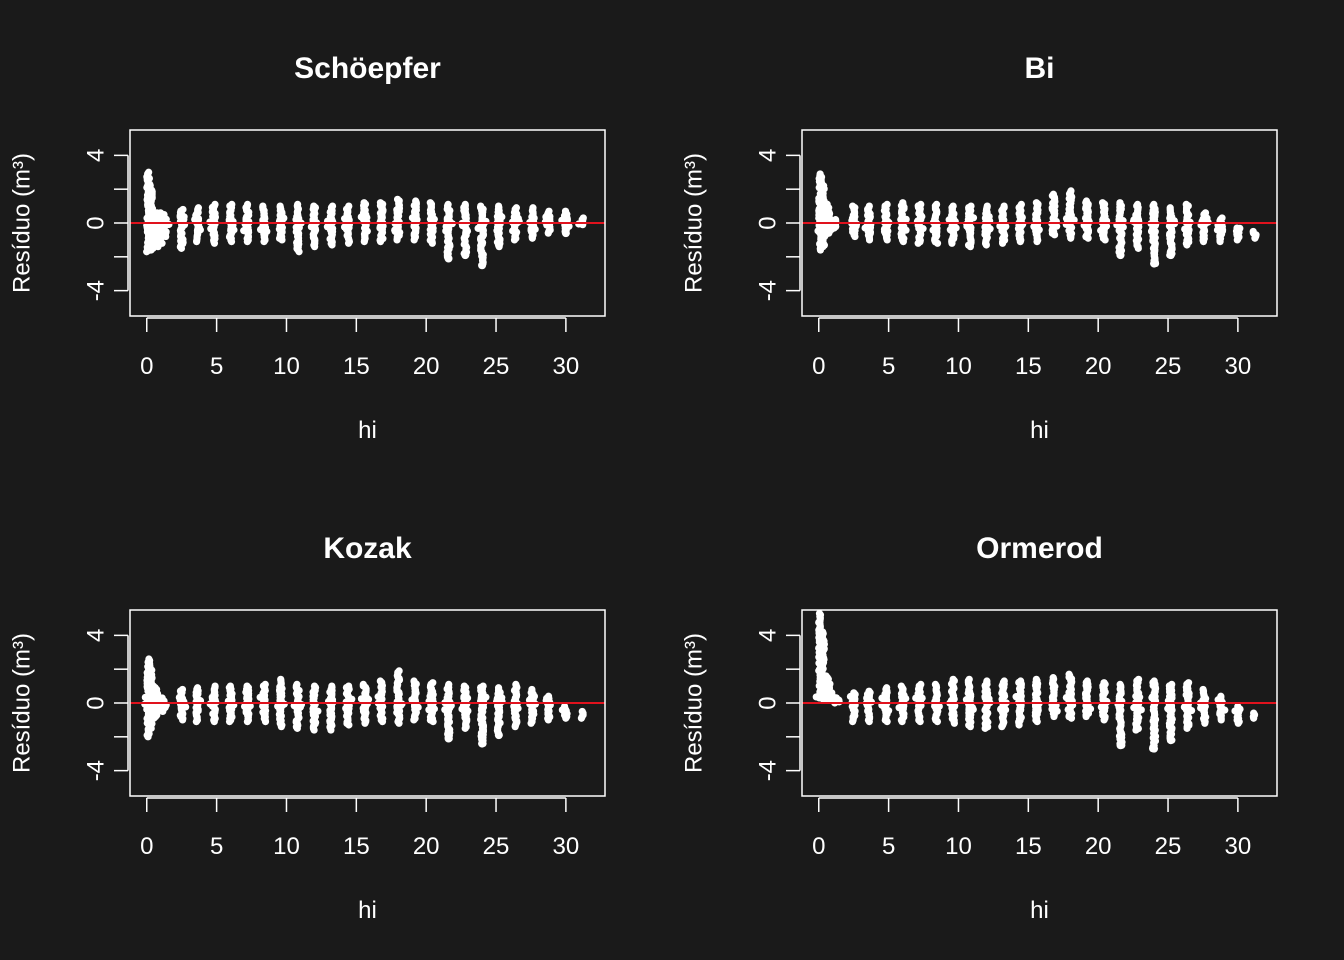  I want to click on x-axis: 0 5 10 15 20 25 30, so click(359, 828).